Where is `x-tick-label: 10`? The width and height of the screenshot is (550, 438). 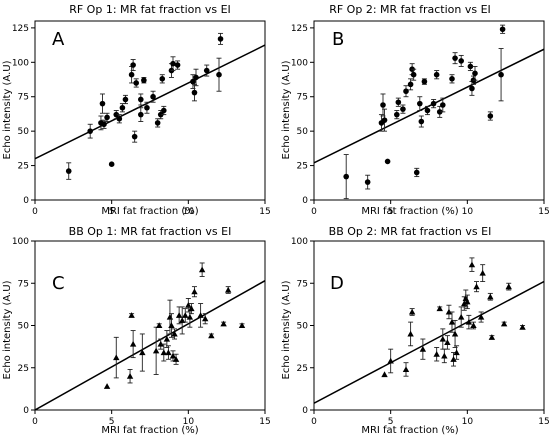 x-tick-label: 10 is located at coordinates (468, 212).